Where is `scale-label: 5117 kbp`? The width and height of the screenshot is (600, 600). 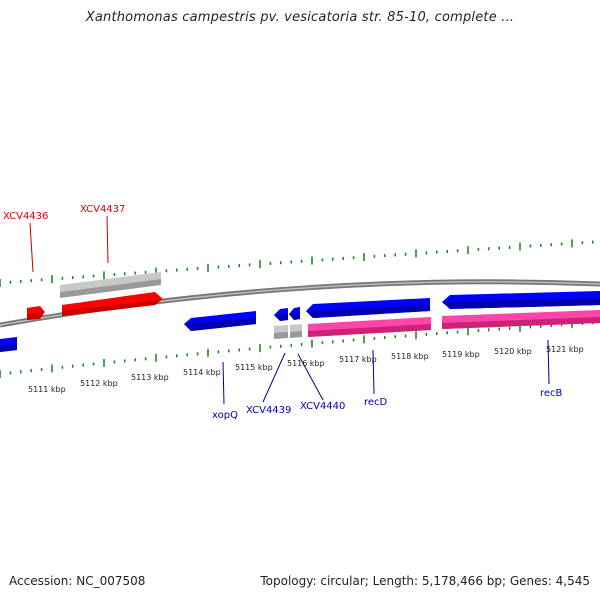 scale-label: 5117 kbp is located at coordinates (358, 359).